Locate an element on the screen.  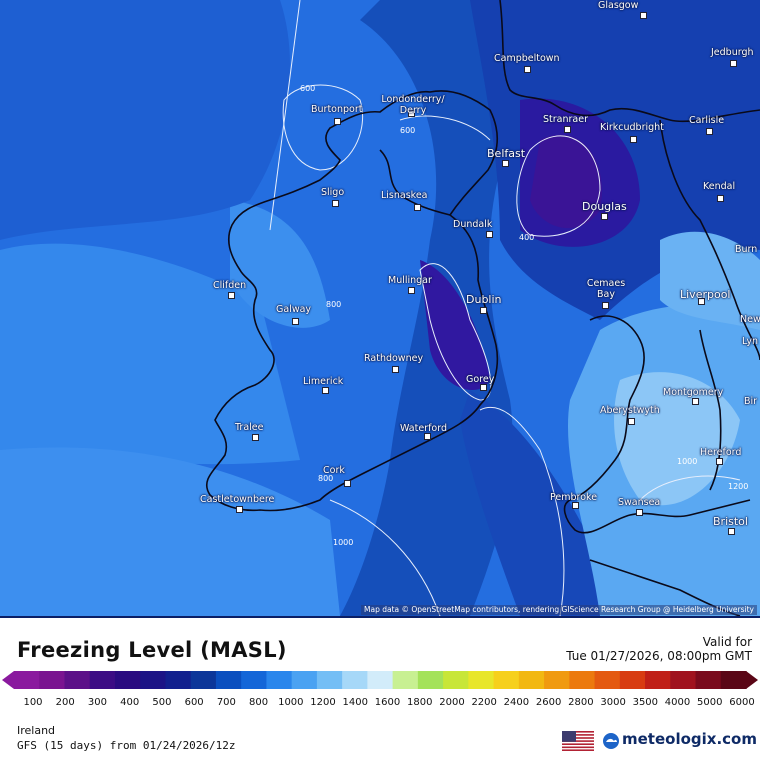
city-label: Montgomery is located at coordinates (693, 392).